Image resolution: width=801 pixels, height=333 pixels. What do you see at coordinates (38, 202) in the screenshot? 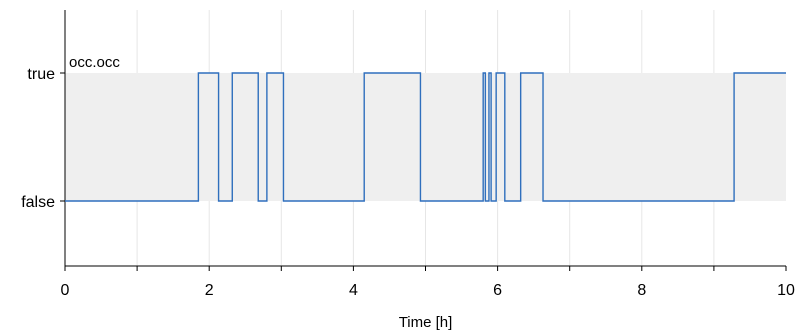
I see `y-tick-label: false` at bounding box center [38, 202].